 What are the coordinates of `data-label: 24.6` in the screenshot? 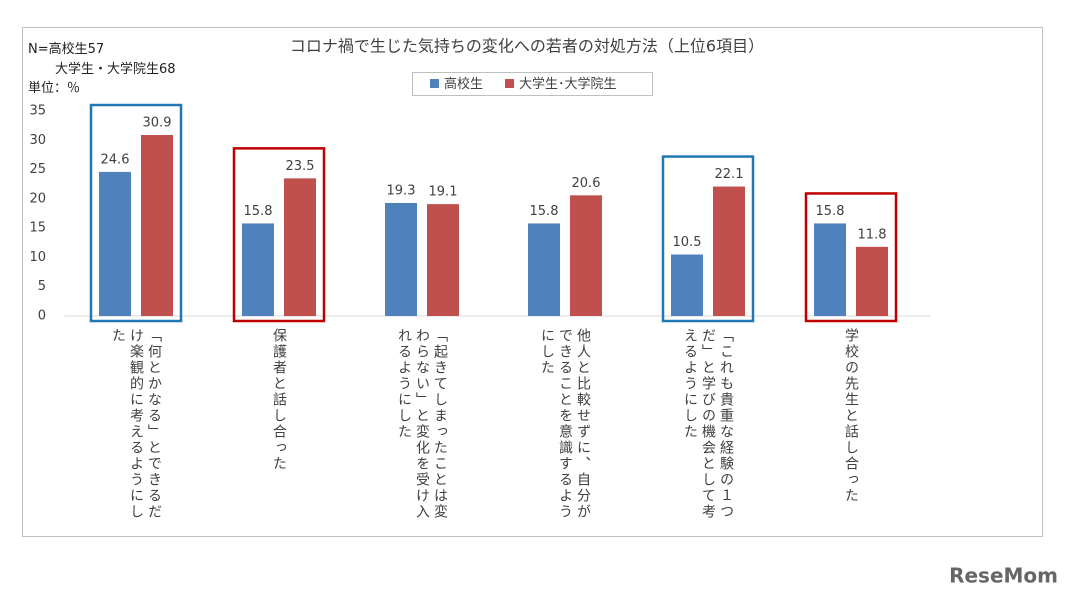 It's located at (115, 159).